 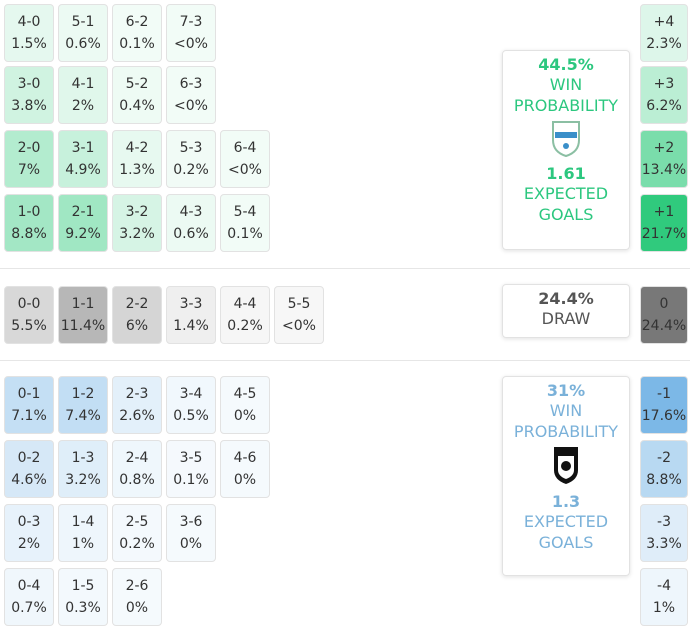 What do you see at coordinates (191, 223) in the screenshot?
I see `home-cell: 4-3 0.6%` at bounding box center [191, 223].